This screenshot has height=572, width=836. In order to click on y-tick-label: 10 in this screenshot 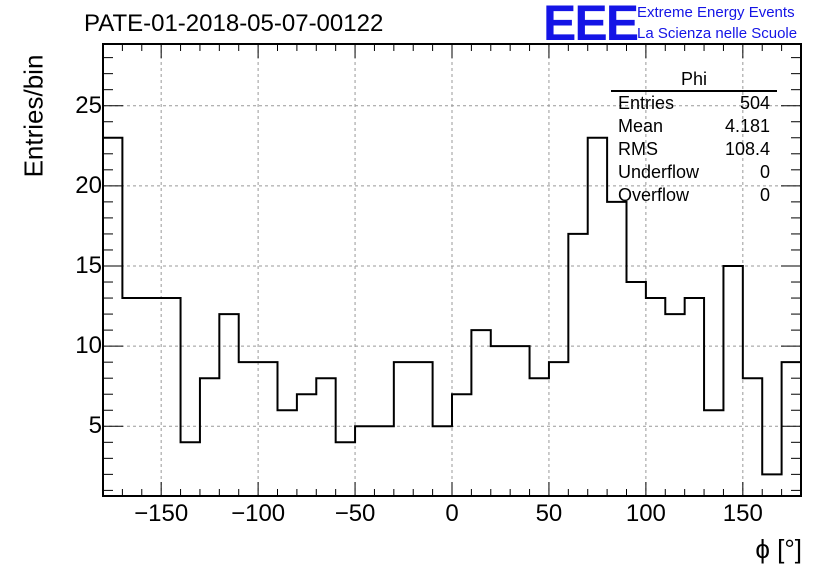, I will do `click(88, 346)`.